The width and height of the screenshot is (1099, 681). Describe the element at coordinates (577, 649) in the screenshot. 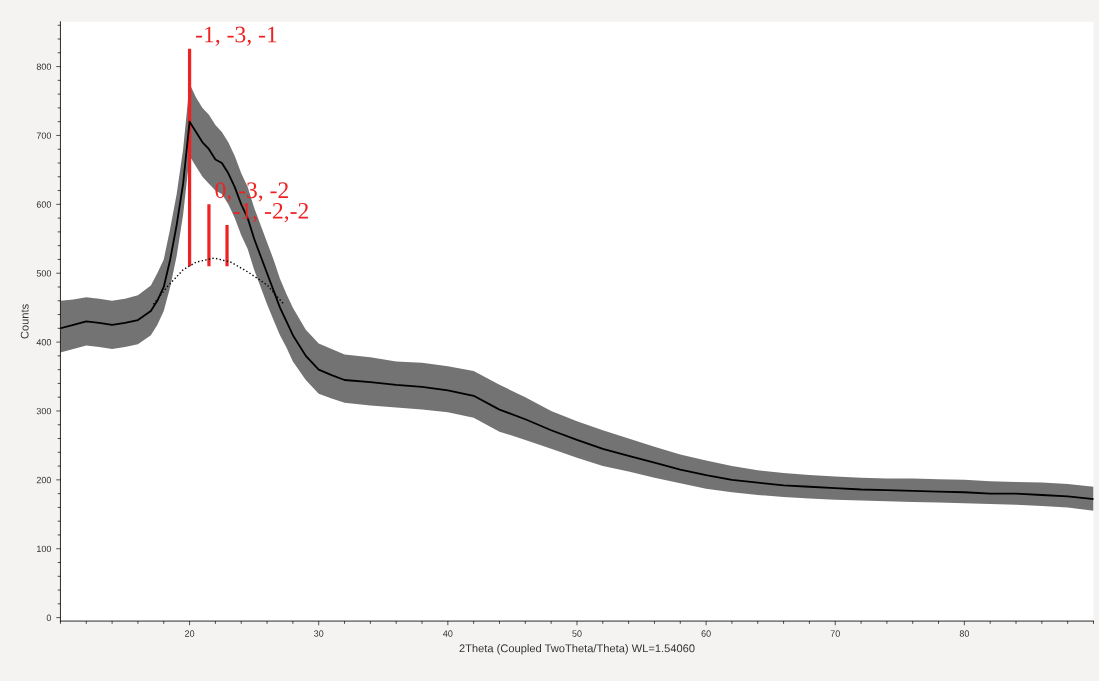

I see `x-axis-title: 2Theta (Coupled TwoTheta/Theta) WL=1.54060` at that location.